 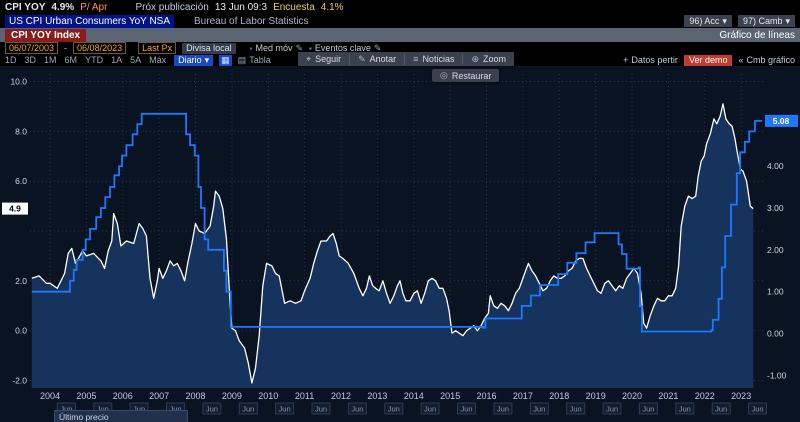 I want to click on svg-text: 2008, so click(x=195, y=396).